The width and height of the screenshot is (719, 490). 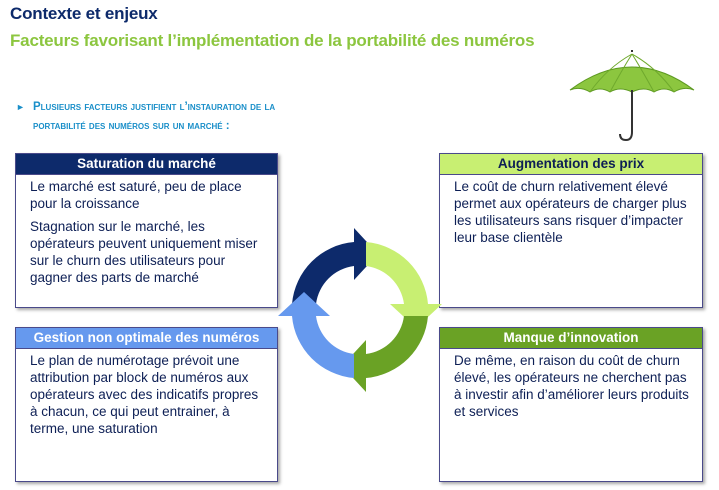 I want to click on umbrella-icon, so click(x=632, y=96).